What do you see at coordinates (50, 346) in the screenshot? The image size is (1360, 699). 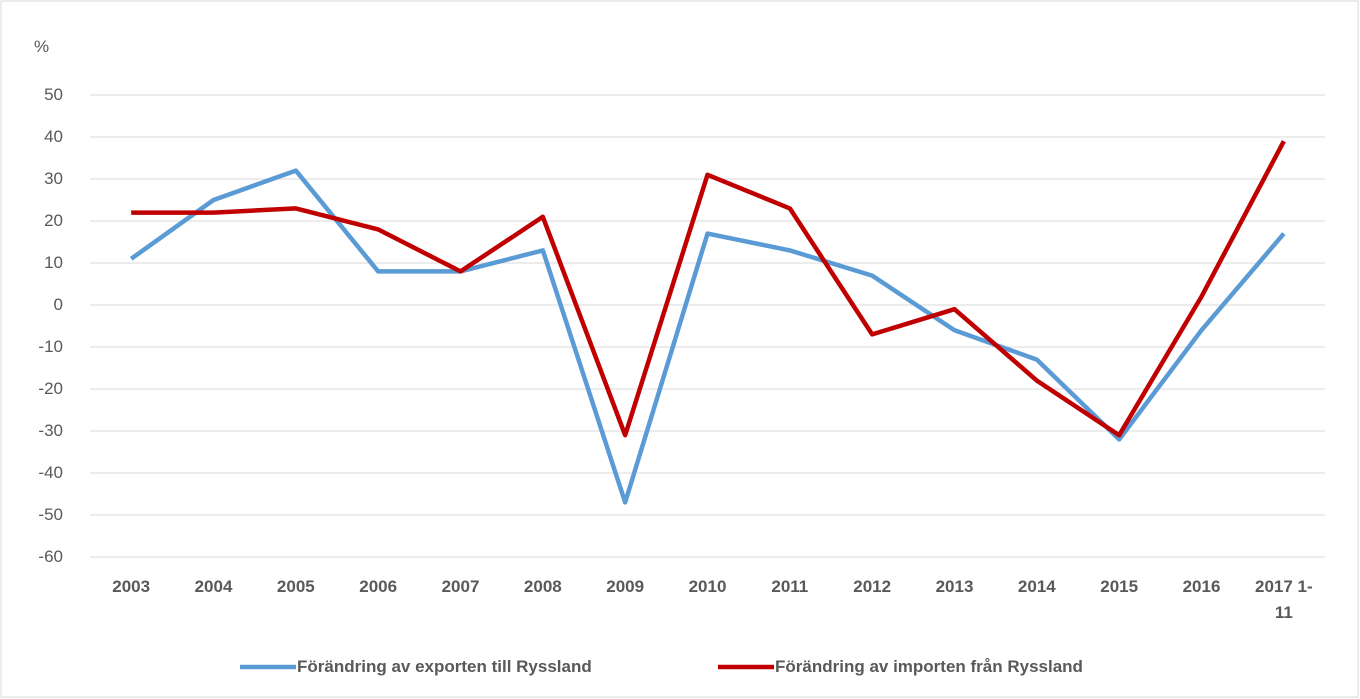 I see `y-tick-label: -10` at bounding box center [50, 346].